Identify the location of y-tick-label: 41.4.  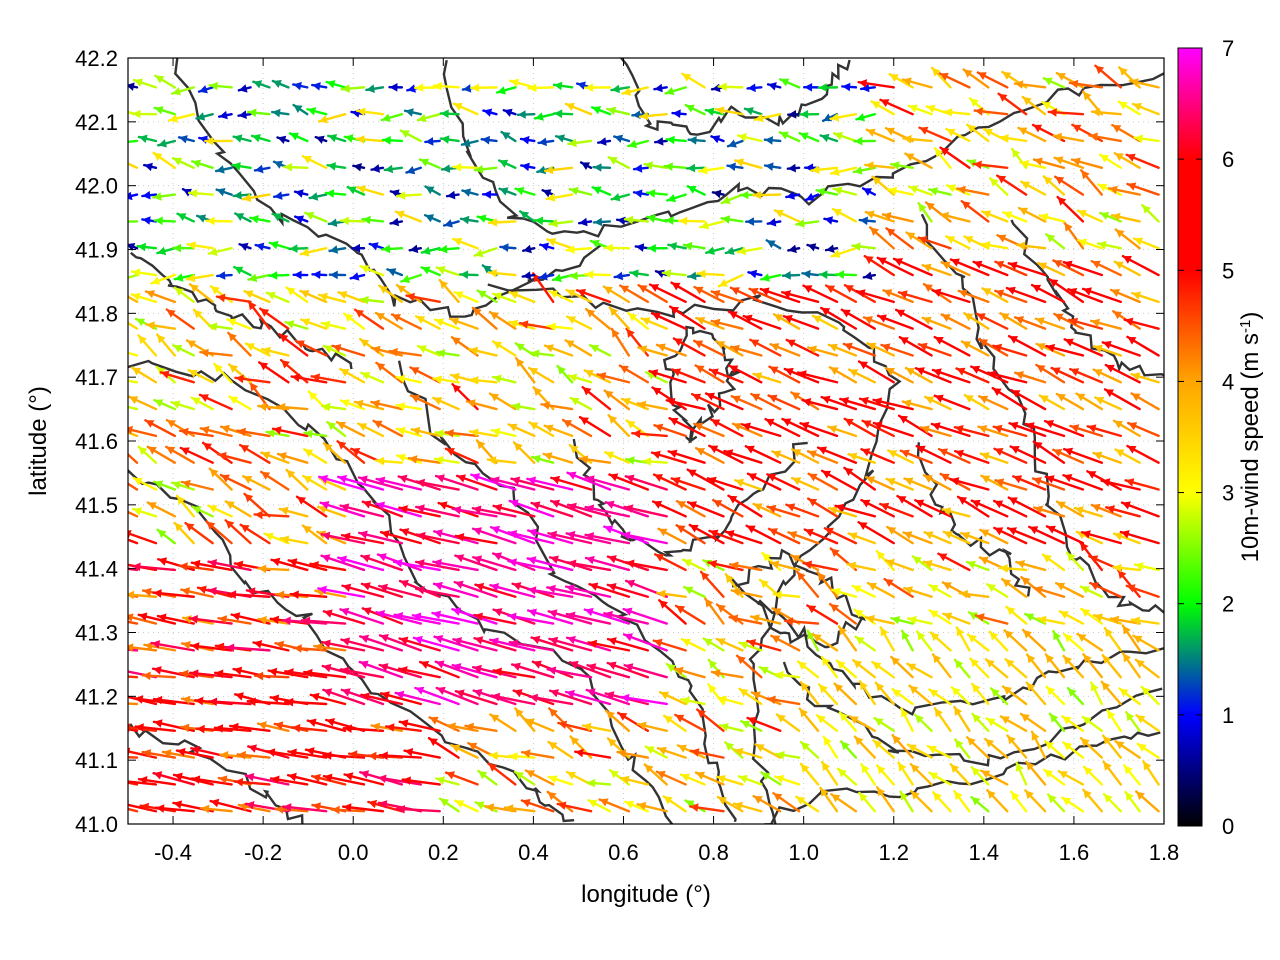
(96, 569).